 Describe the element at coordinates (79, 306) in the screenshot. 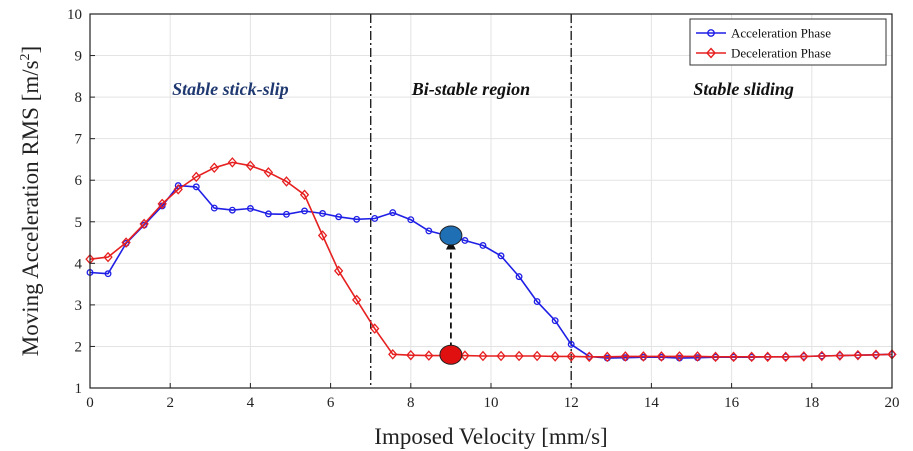

I see `y-tick-label: 3` at that location.